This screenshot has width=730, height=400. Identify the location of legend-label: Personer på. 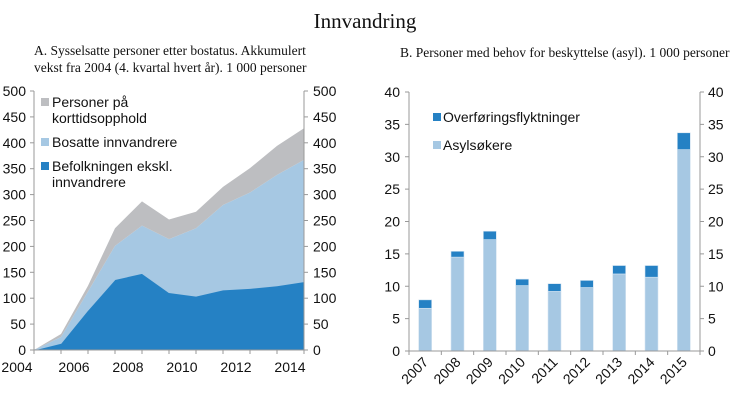
(90, 102).